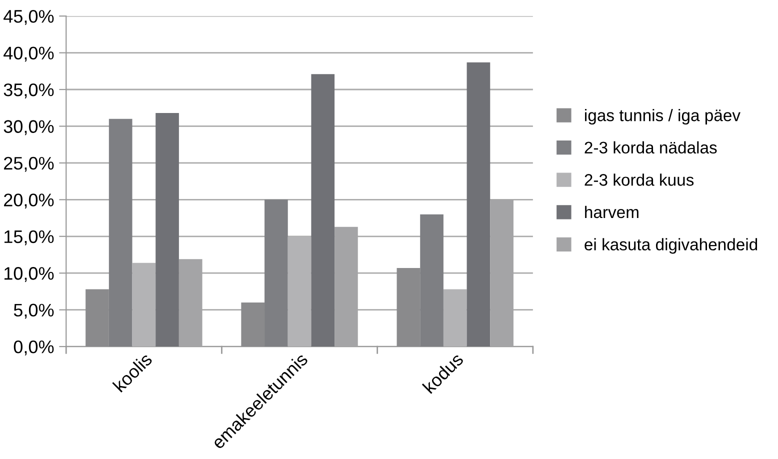 Image resolution: width=778 pixels, height=459 pixels. What do you see at coordinates (650, 147) in the screenshot?
I see `legend-label: 2-3 korda nädalas` at bounding box center [650, 147].